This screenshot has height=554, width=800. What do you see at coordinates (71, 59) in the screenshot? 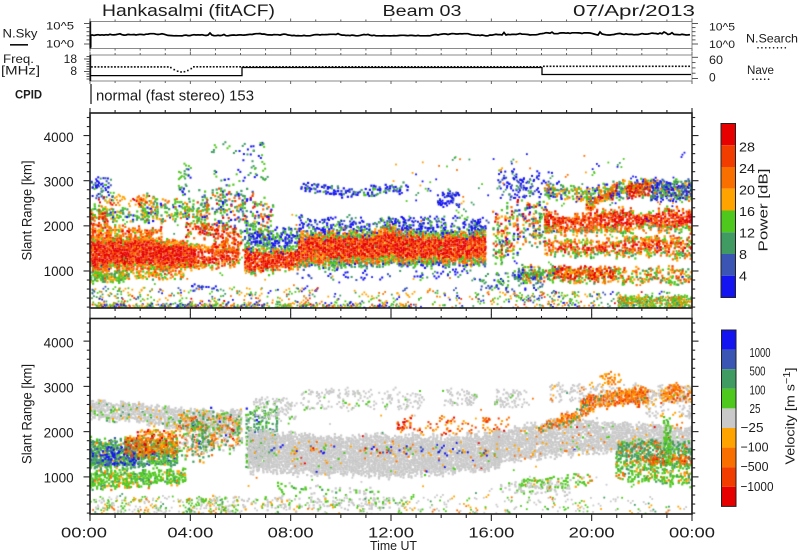
I see `svg-text: 18` at bounding box center [71, 59].